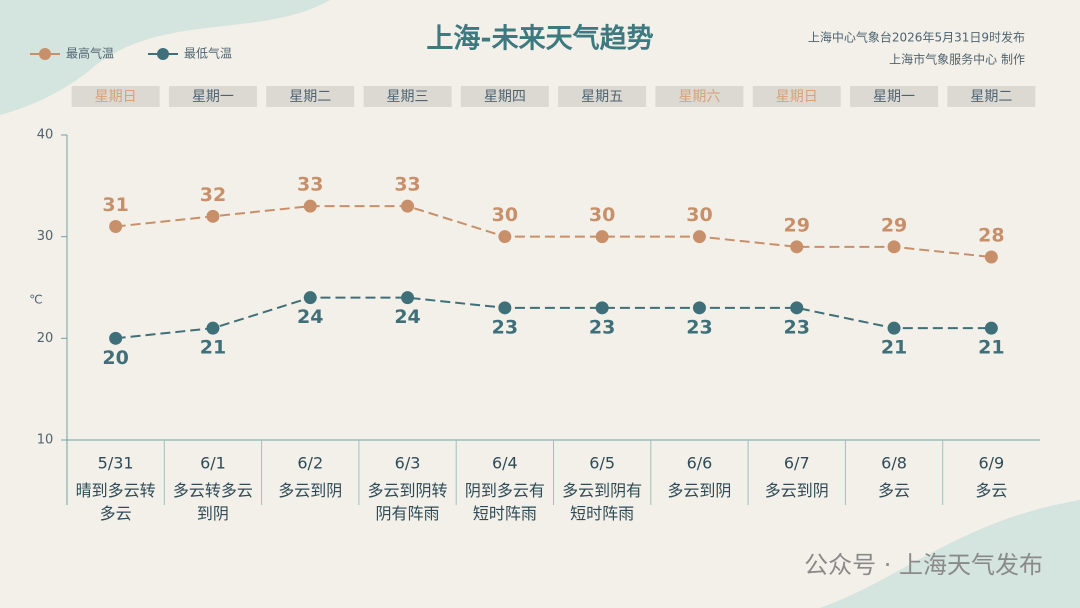 This screenshot has width=1080, height=608. What do you see at coordinates (602, 502) in the screenshot?
I see `weather: 多云到阴有短时阵雨` at bounding box center [602, 502].